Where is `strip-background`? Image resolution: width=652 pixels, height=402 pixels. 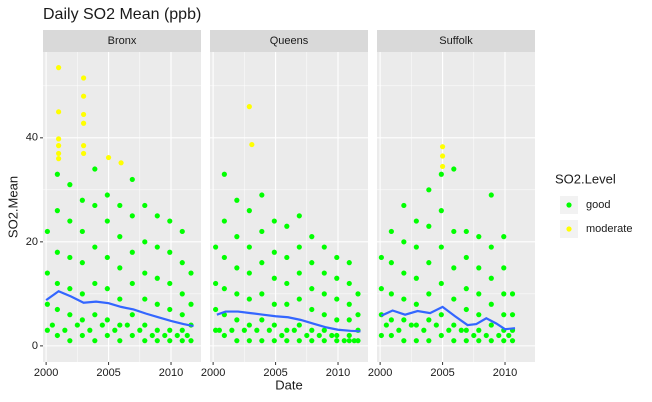
strip-background is located at coordinates (122, 41).